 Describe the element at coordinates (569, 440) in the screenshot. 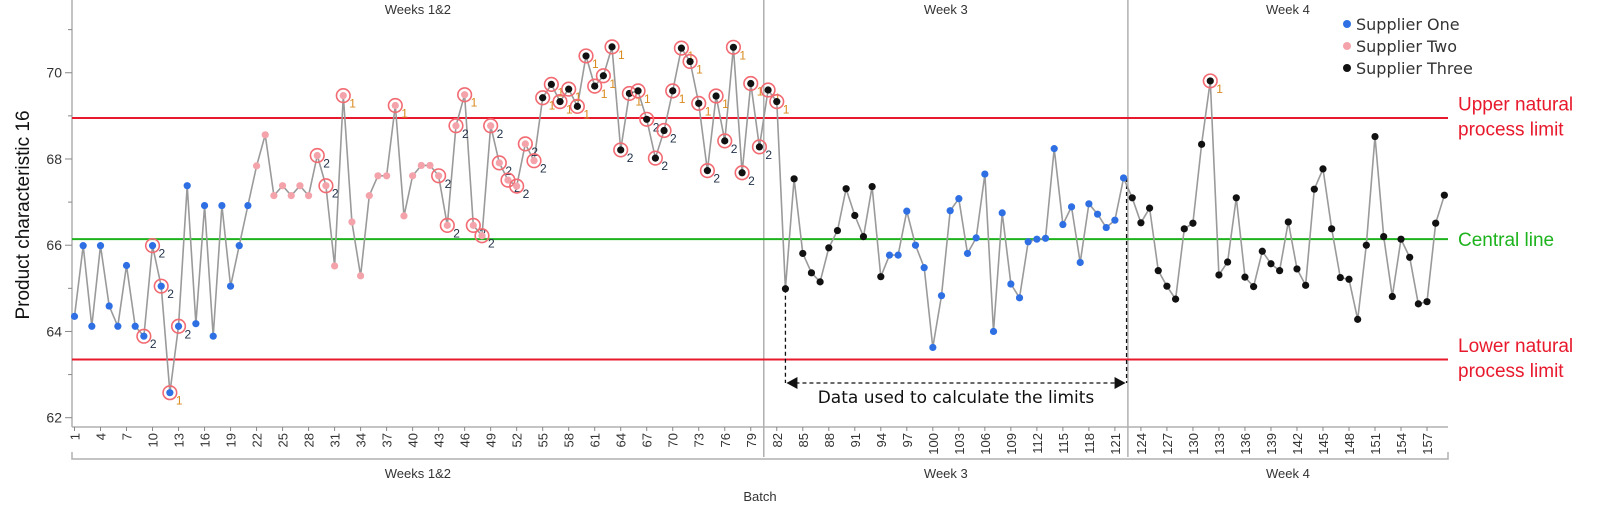

I see `x-tick-label: 58` at that location.